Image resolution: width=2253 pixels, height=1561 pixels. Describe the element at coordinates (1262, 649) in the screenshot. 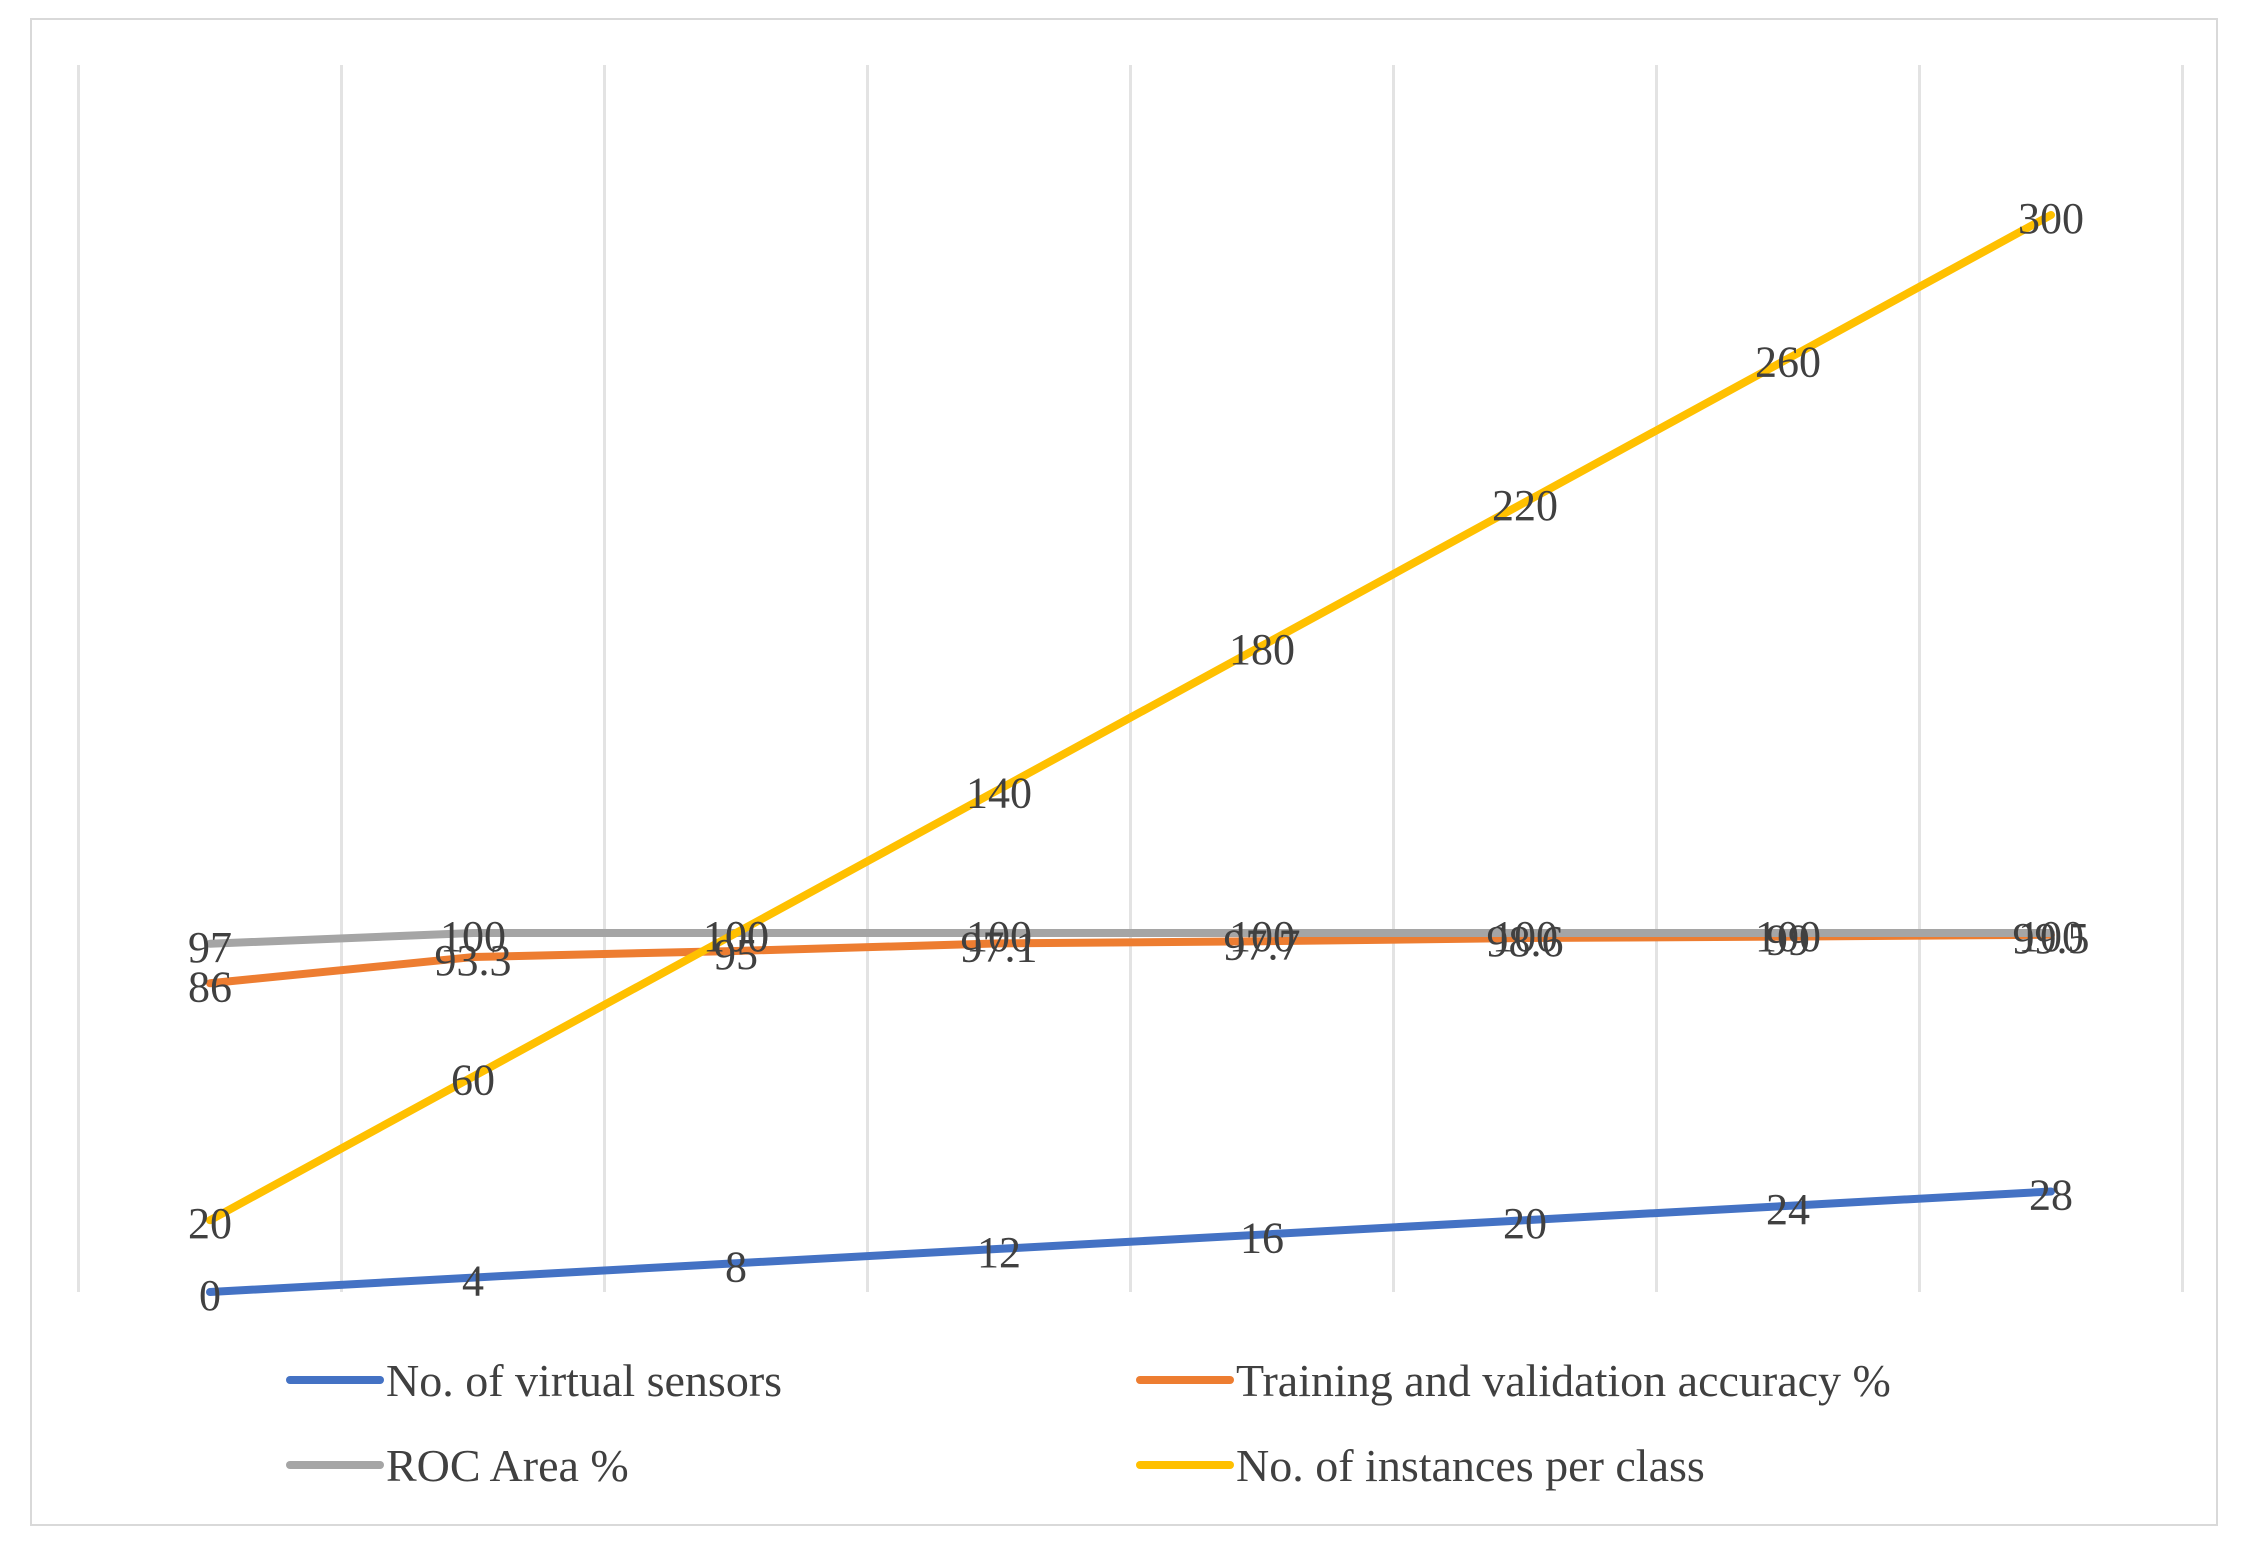

I see `data-label-s3-p4: 180` at that location.